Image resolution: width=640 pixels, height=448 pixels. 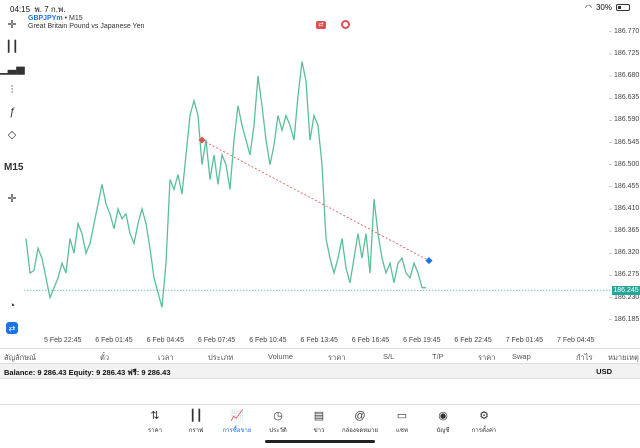 What do you see at coordinates (319, 431) in the screenshot?
I see `nav-tab-label: ข่าว` at bounding box center [319, 431].